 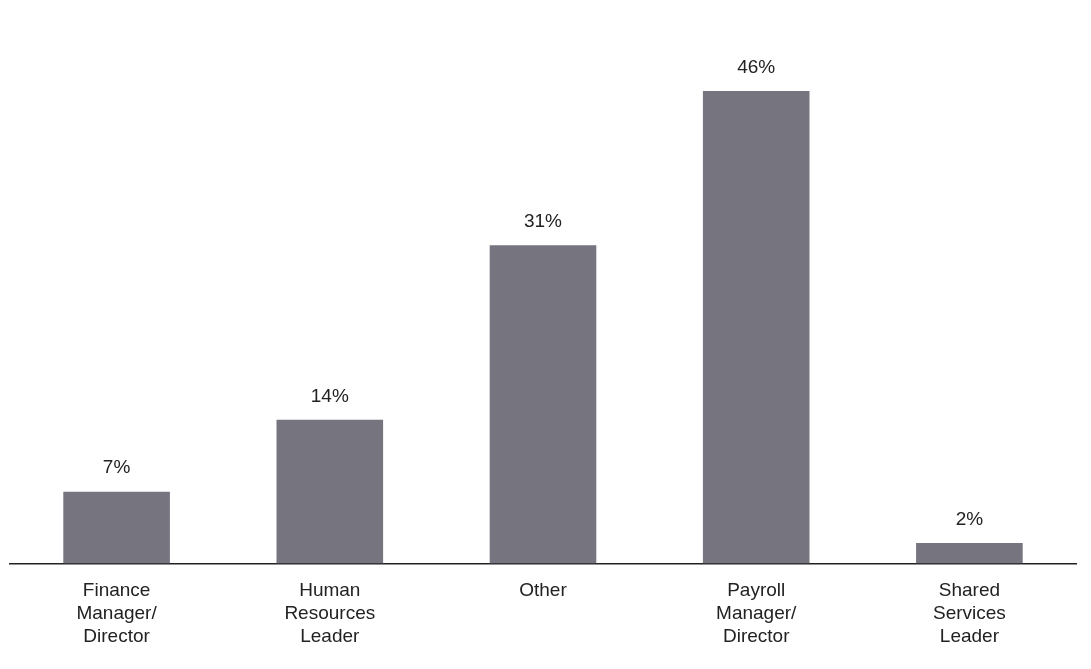 I want to click on data-label: 46%, so click(x=756, y=66).